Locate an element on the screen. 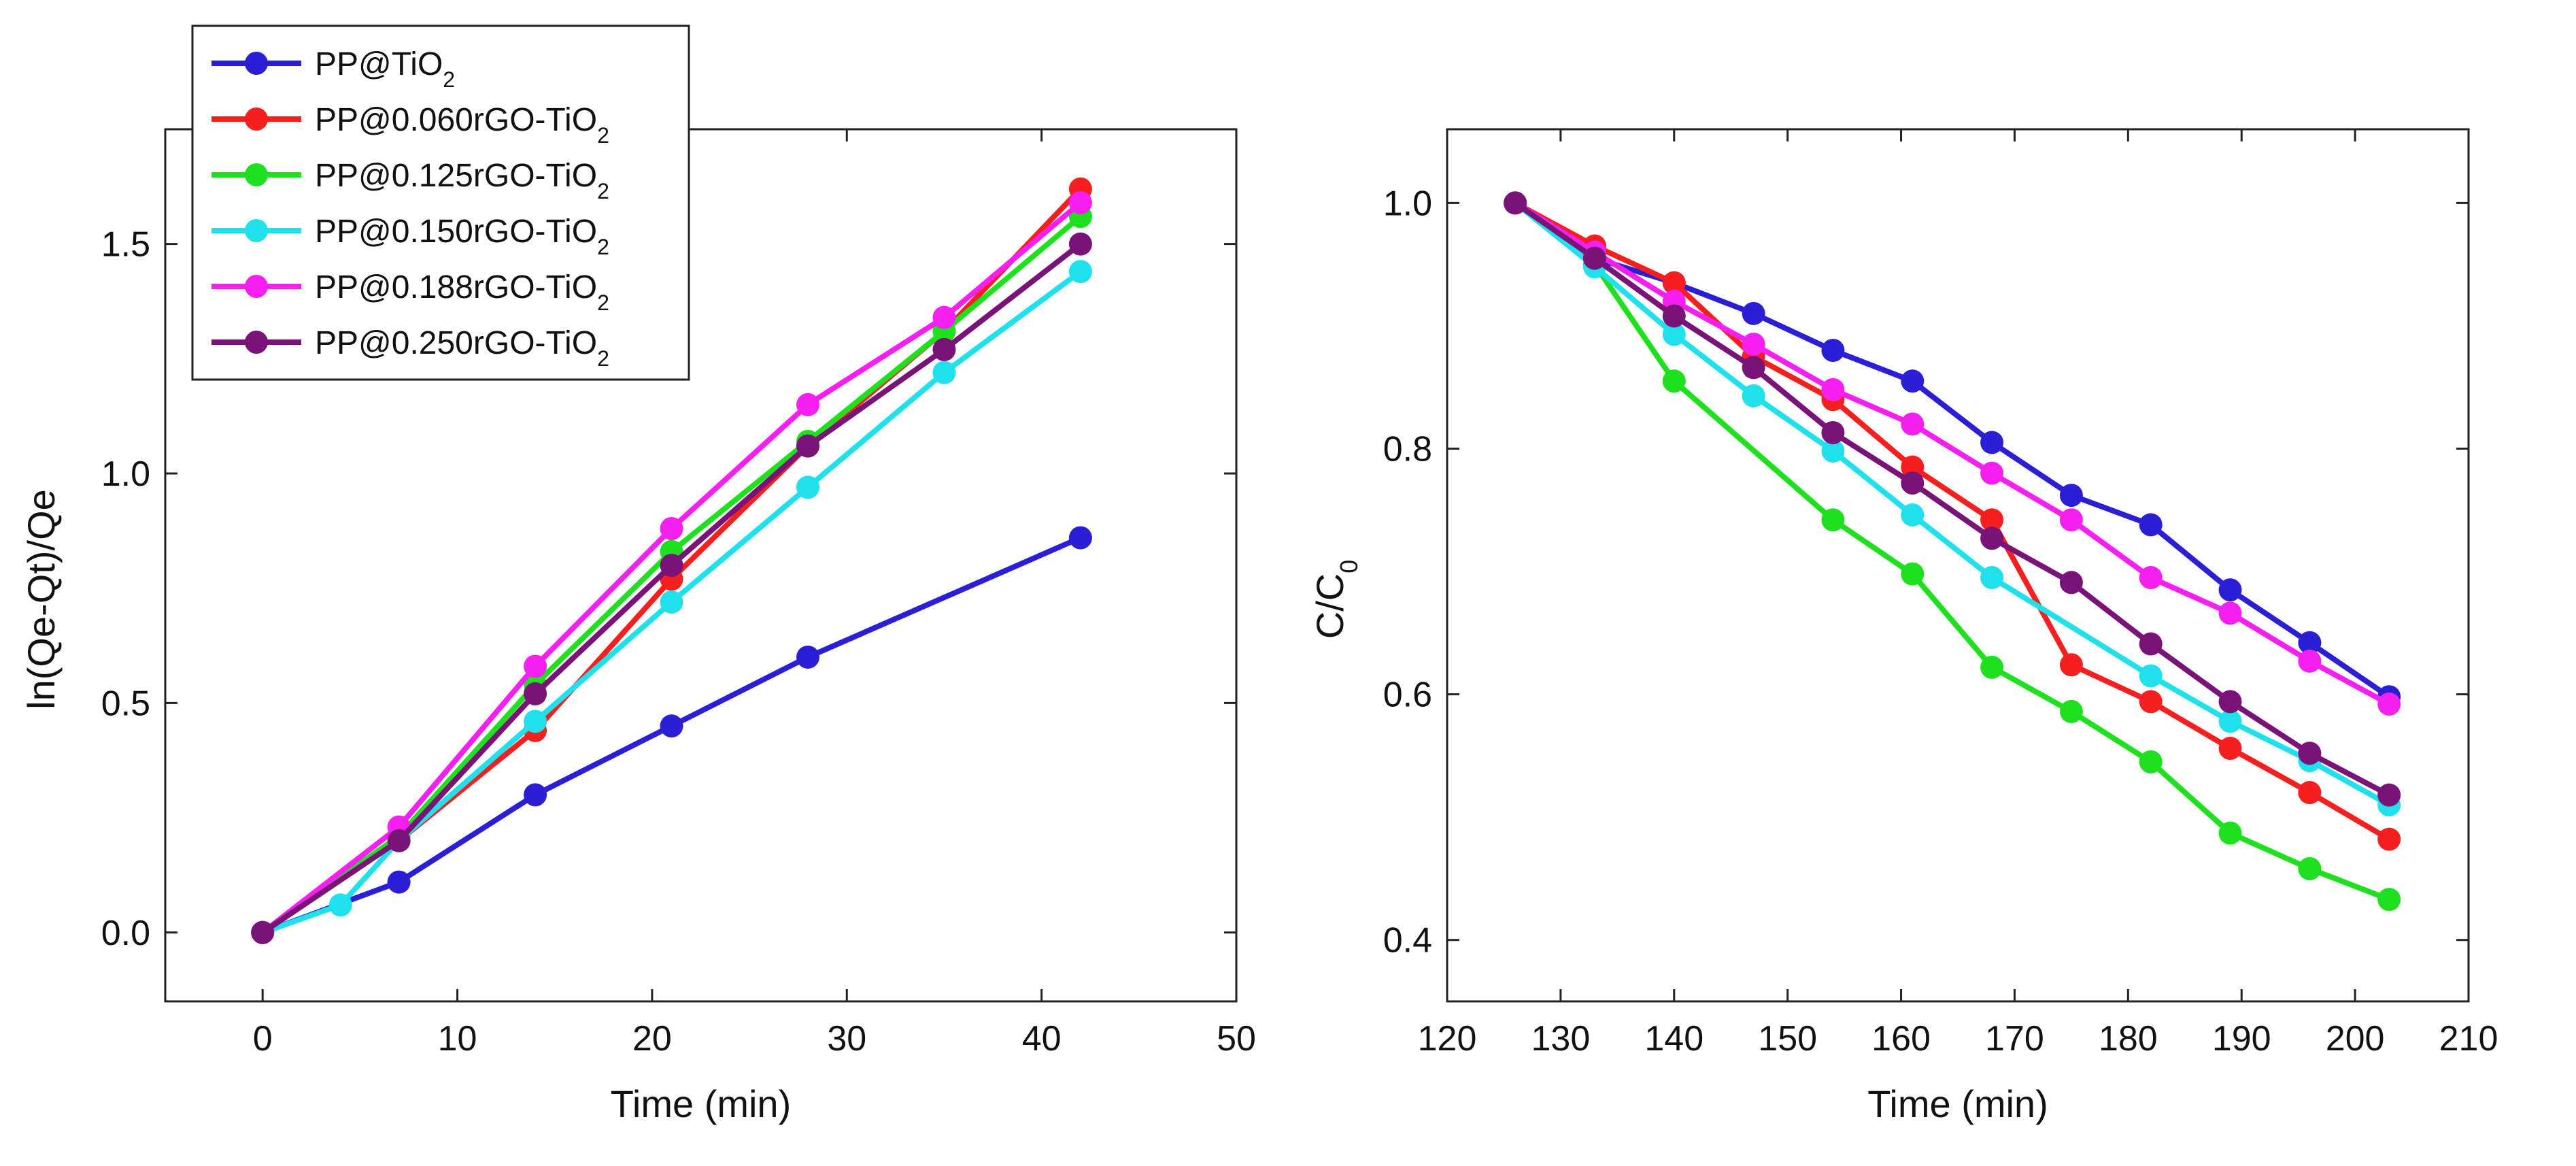  legend-item: PP@0.060rGO-TiO2 is located at coordinates (410, 125).